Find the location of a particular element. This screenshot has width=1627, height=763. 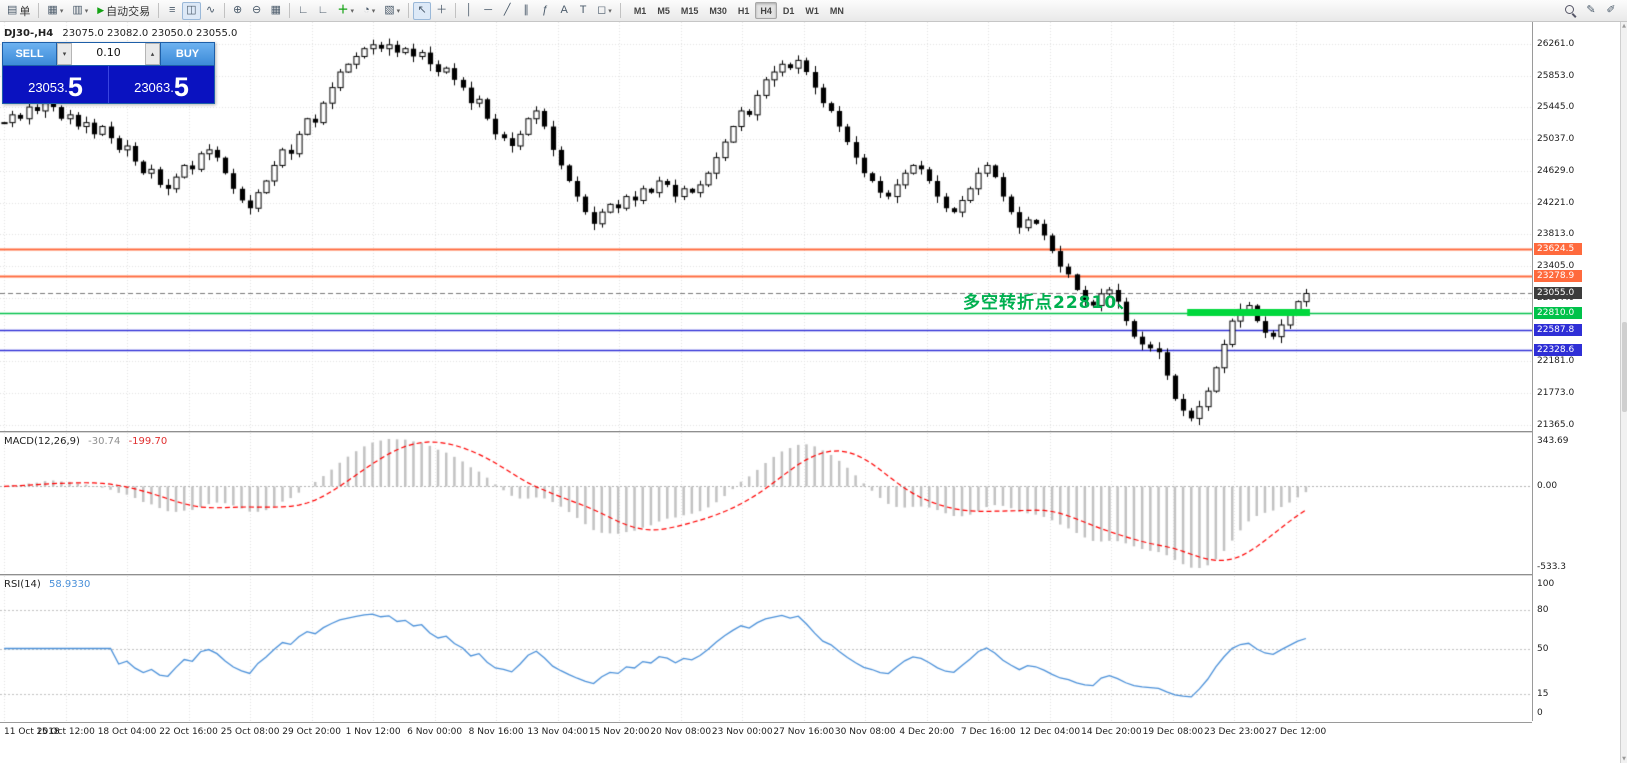

sell-price-button: 23053. 5 is located at coordinates (56, 84).